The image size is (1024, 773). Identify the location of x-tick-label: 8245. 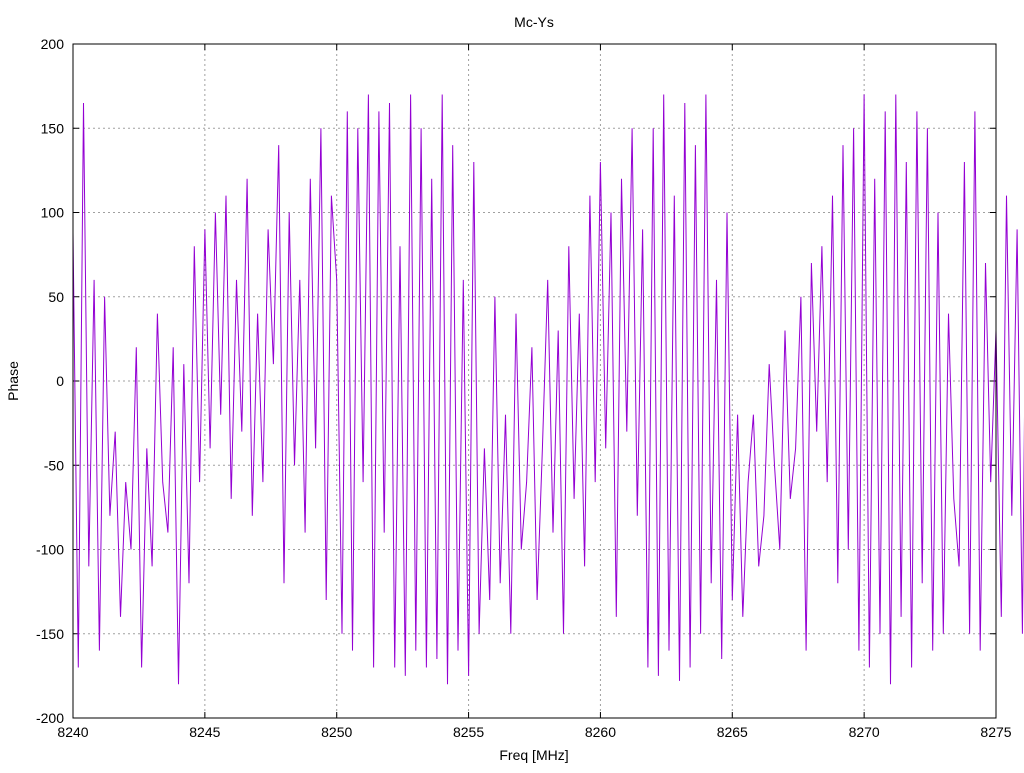
(204, 732).